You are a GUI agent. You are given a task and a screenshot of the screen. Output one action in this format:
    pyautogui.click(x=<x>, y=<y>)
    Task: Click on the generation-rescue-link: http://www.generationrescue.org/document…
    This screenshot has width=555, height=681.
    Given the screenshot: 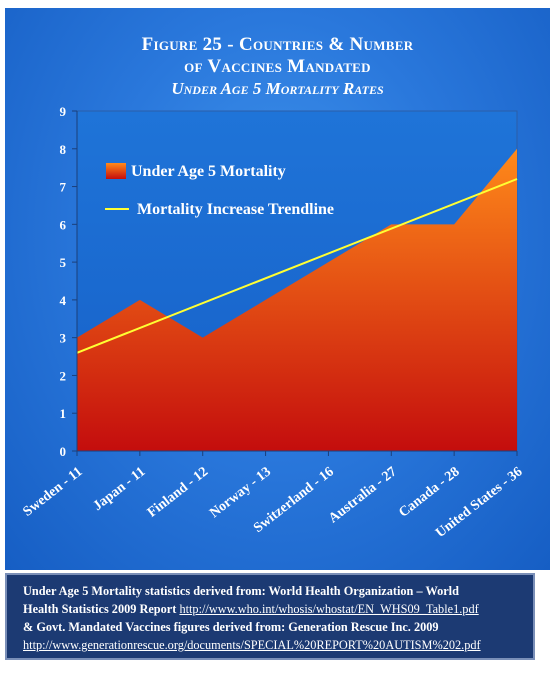 What is the action you would take?
    pyautogui.click(x=252, y=645)
    